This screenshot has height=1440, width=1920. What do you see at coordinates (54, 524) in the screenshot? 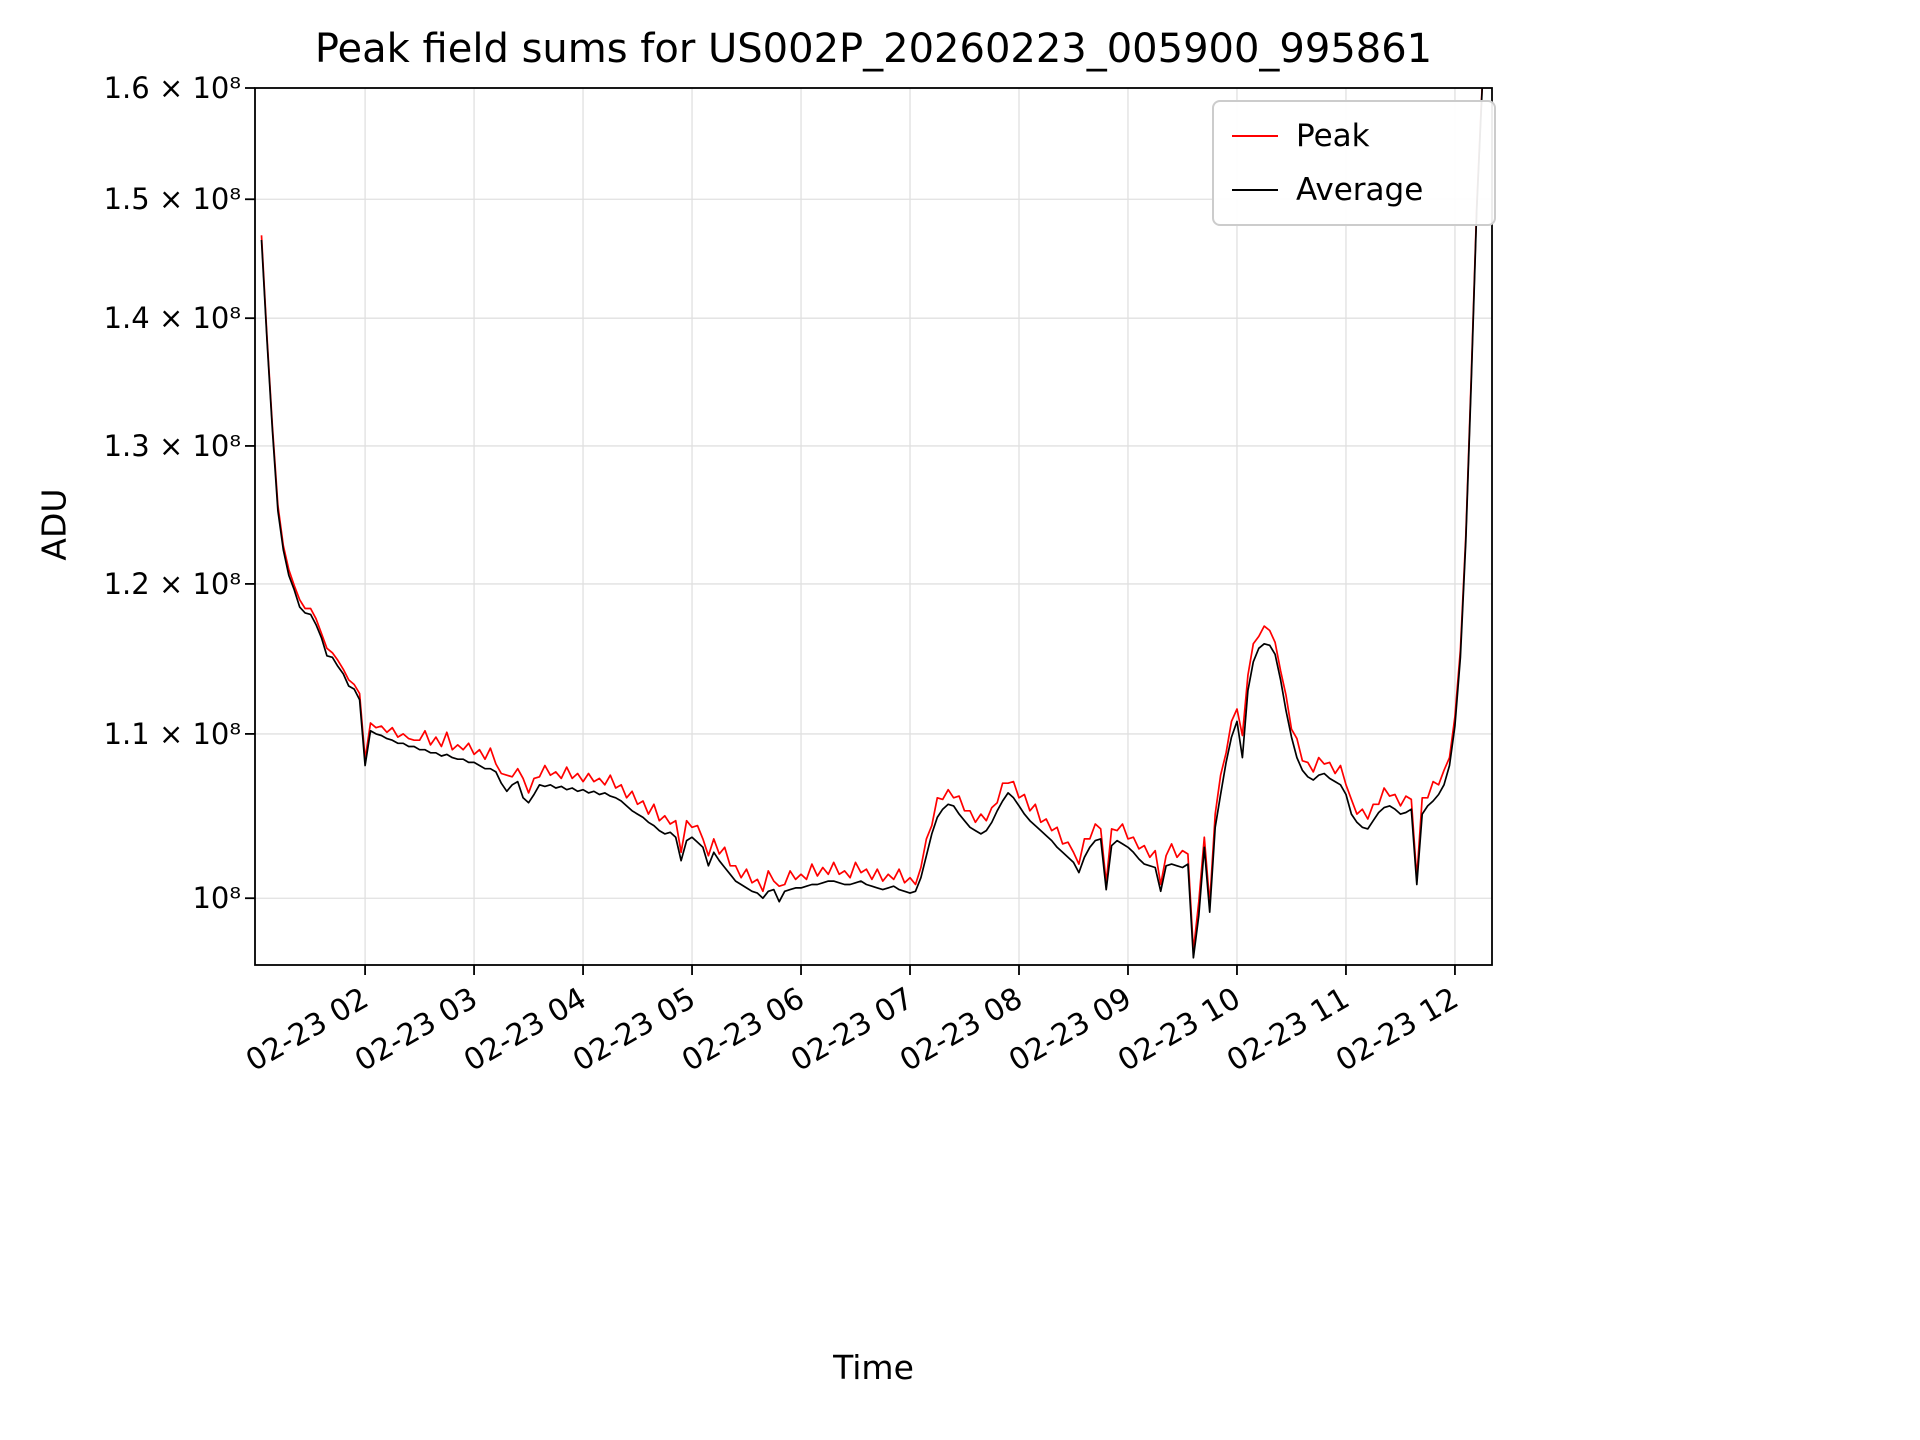
I see `y-axis-label: ADU` at bounding box center [54, 524].